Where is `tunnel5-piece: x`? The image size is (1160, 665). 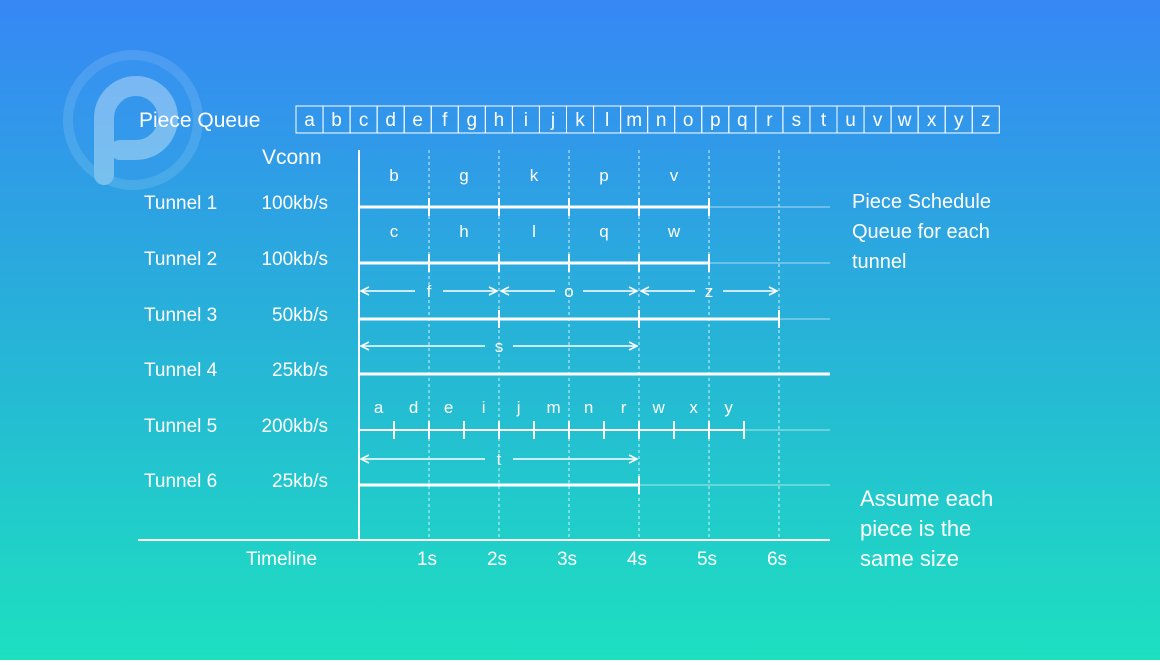
tunnel5-piece: x is located at coordinates (693, 407).